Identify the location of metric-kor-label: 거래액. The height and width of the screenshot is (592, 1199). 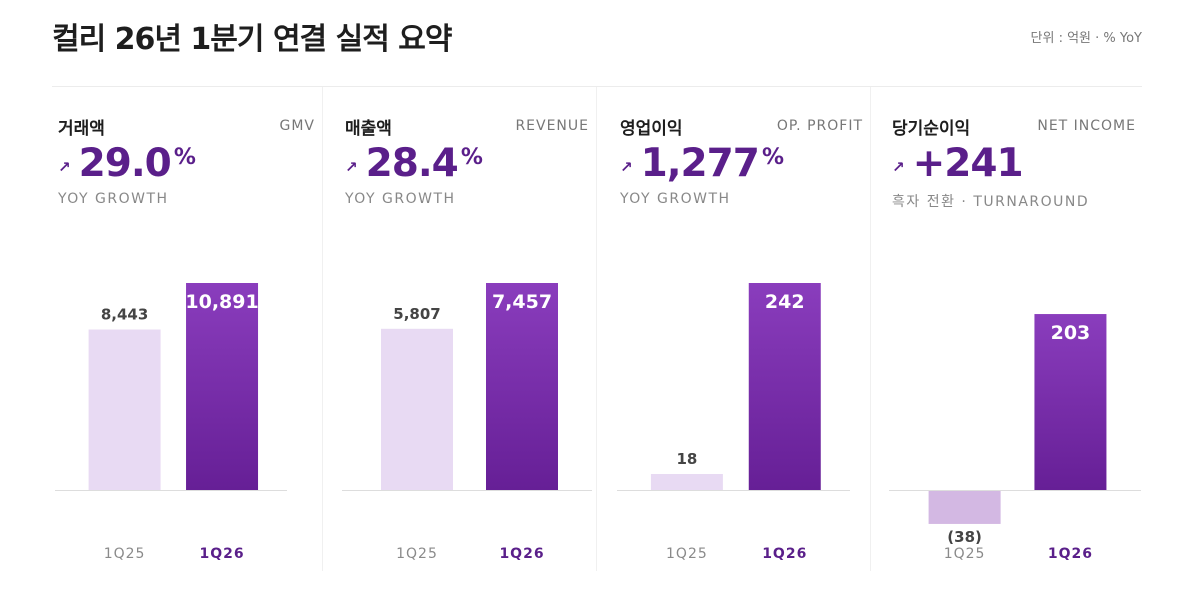
(81, 129).